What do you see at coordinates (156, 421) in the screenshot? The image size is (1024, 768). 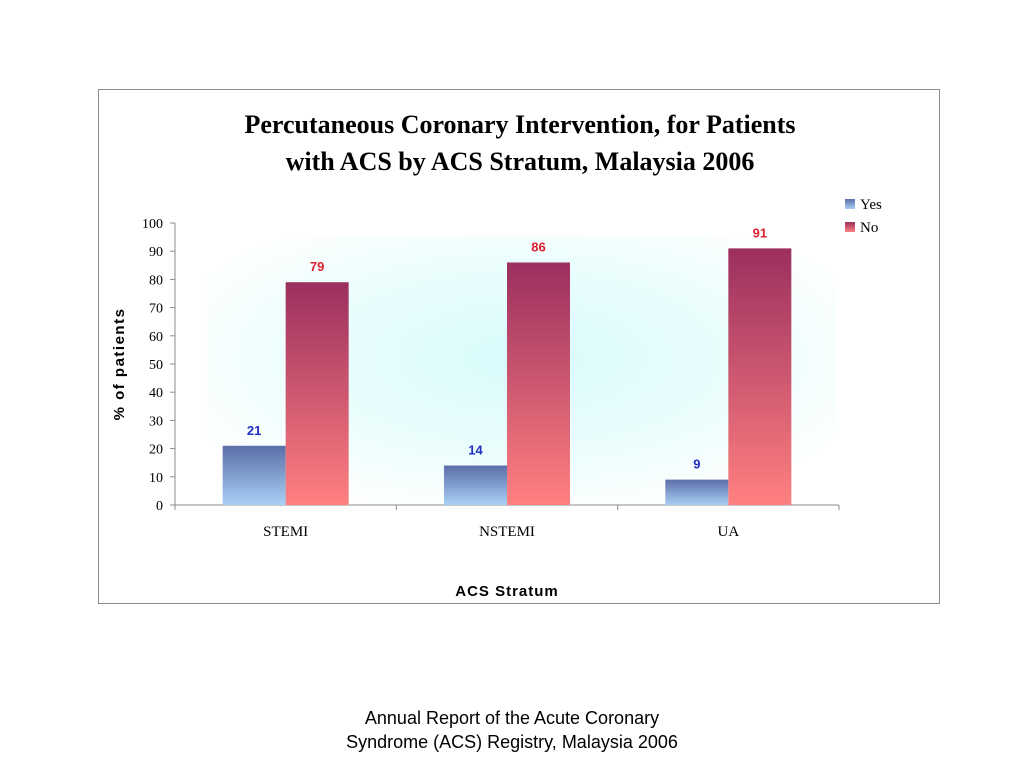 I see `y-tick-label: 30` at bounding box center [156, 421].